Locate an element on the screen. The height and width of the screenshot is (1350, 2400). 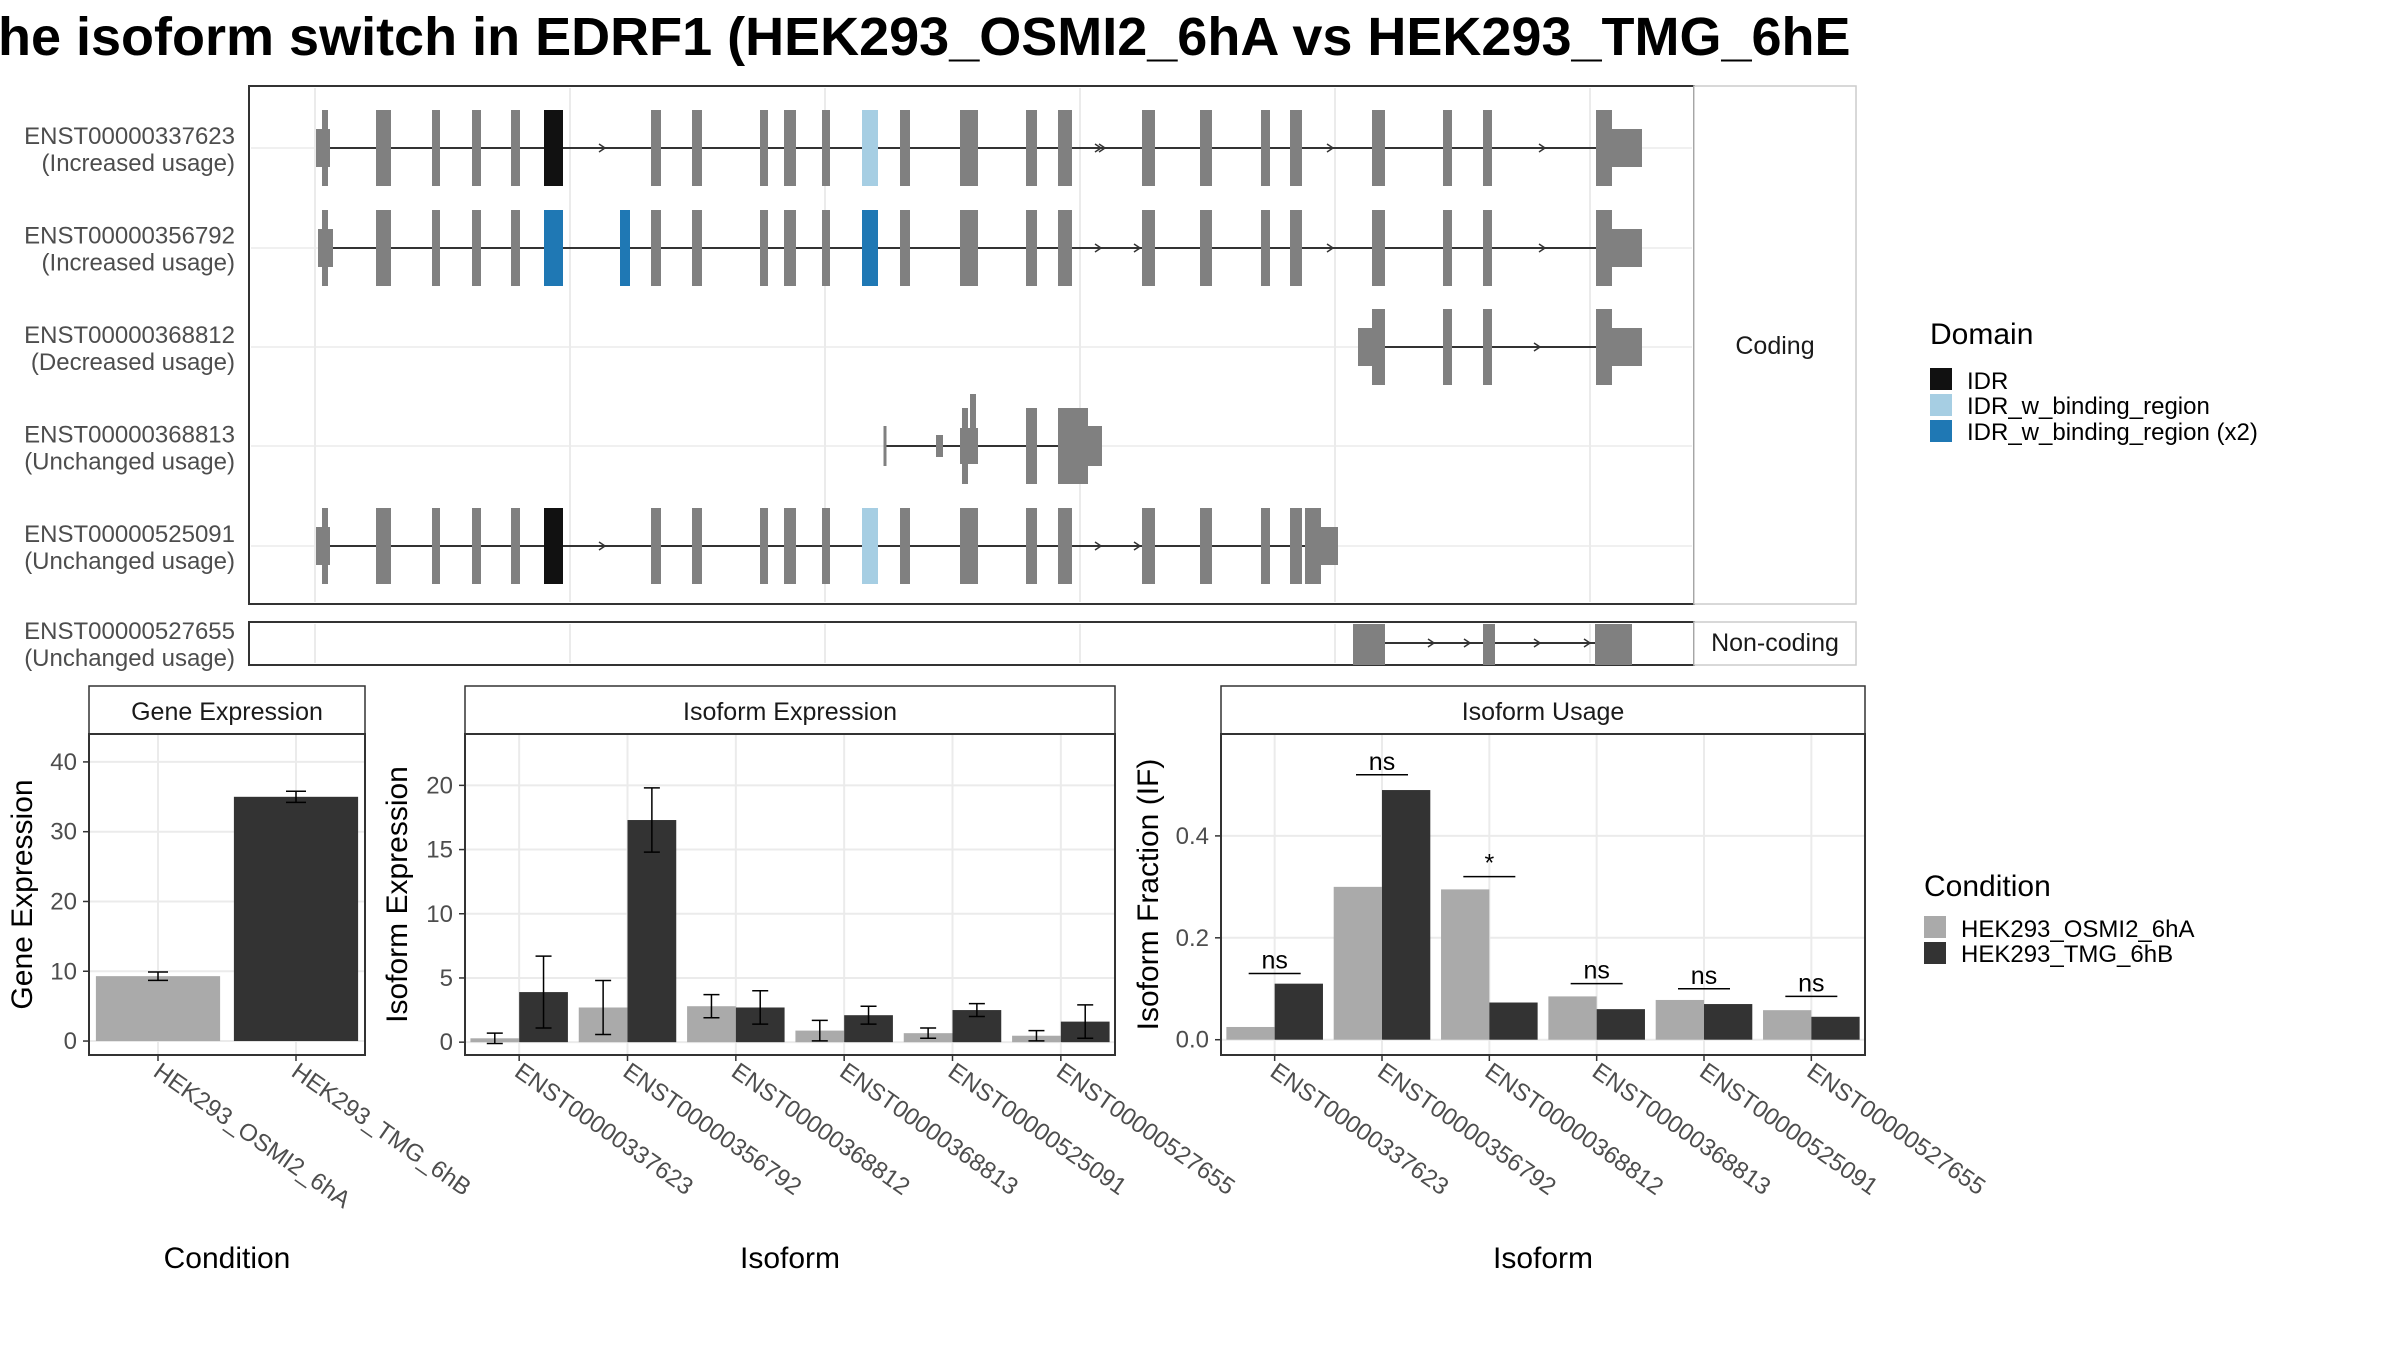
y-tick-label: 0.0 is located at coordinates (1192, 1040).